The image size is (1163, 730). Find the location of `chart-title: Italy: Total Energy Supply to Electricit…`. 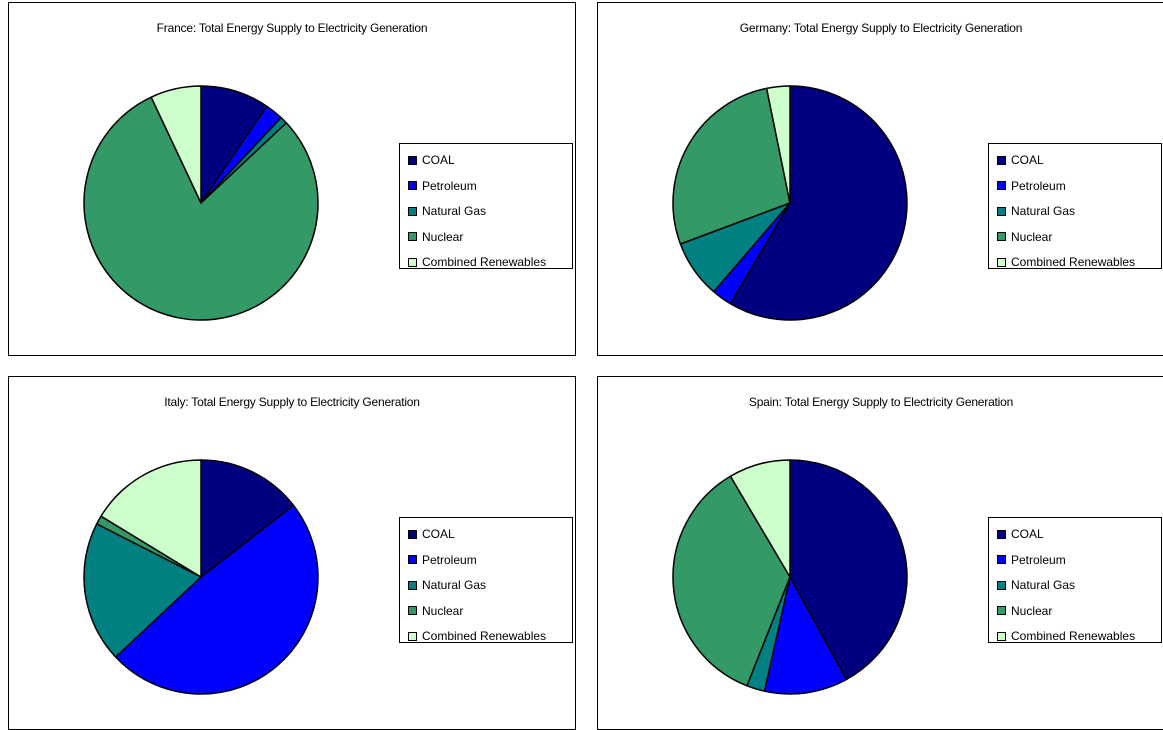

chart-title: Italy: Total Energy Supply to Electricit… is located at coordinates (292, 402).